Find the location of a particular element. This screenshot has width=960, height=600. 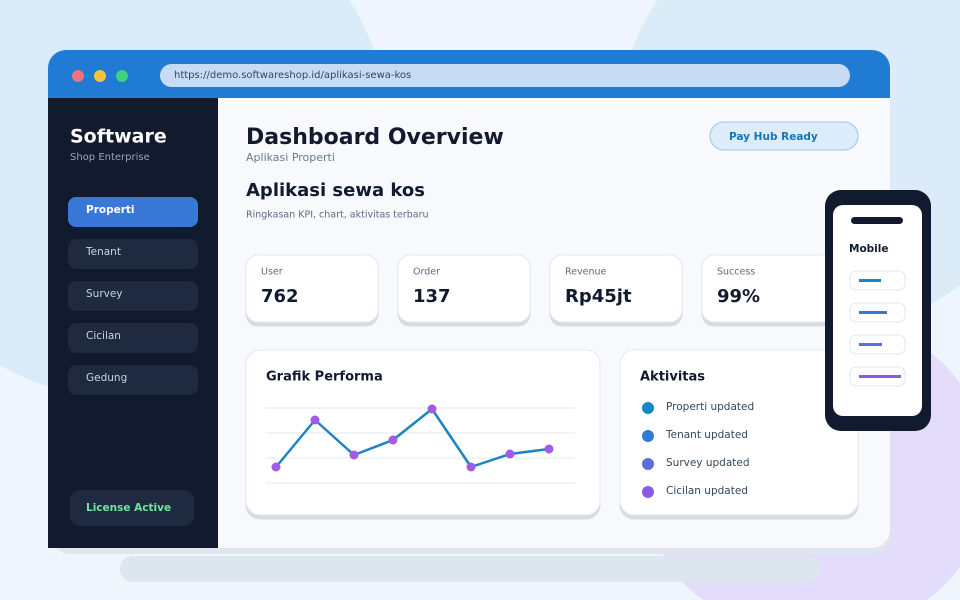

close-dot is located at coordinates (78, 76).